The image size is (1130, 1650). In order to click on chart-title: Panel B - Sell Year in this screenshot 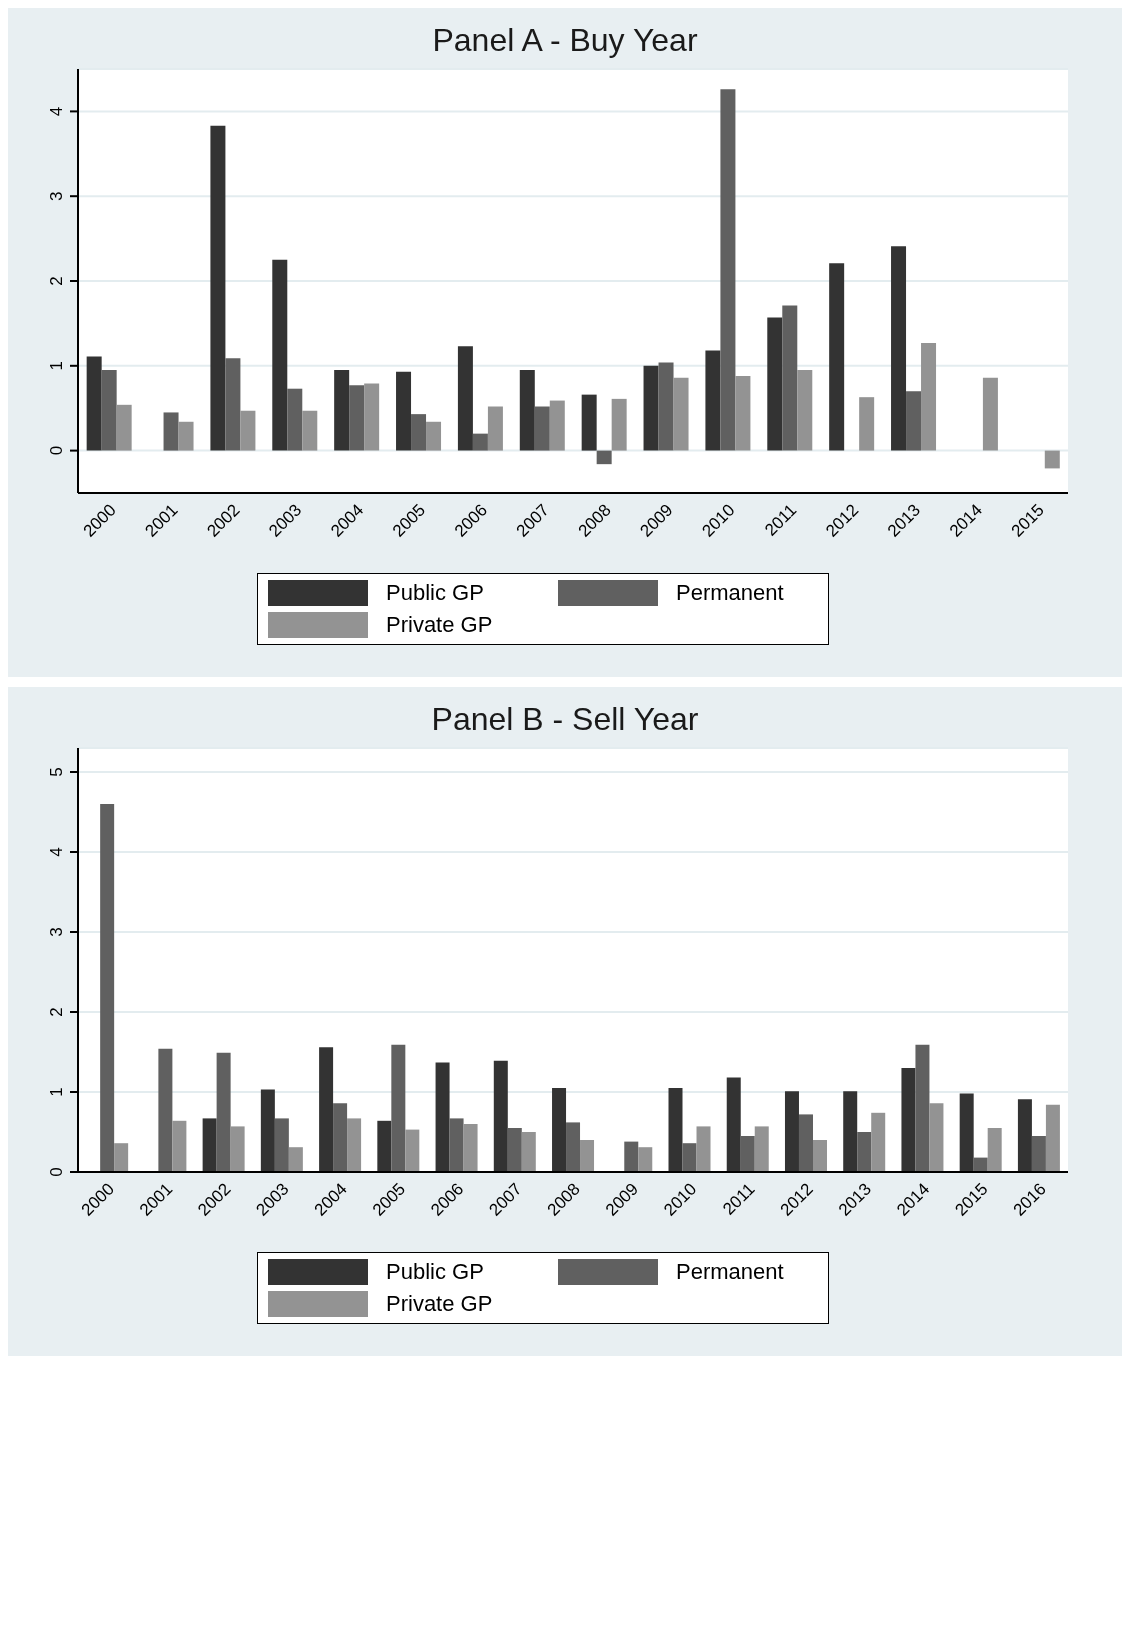, I will do `click(565, 719)`.